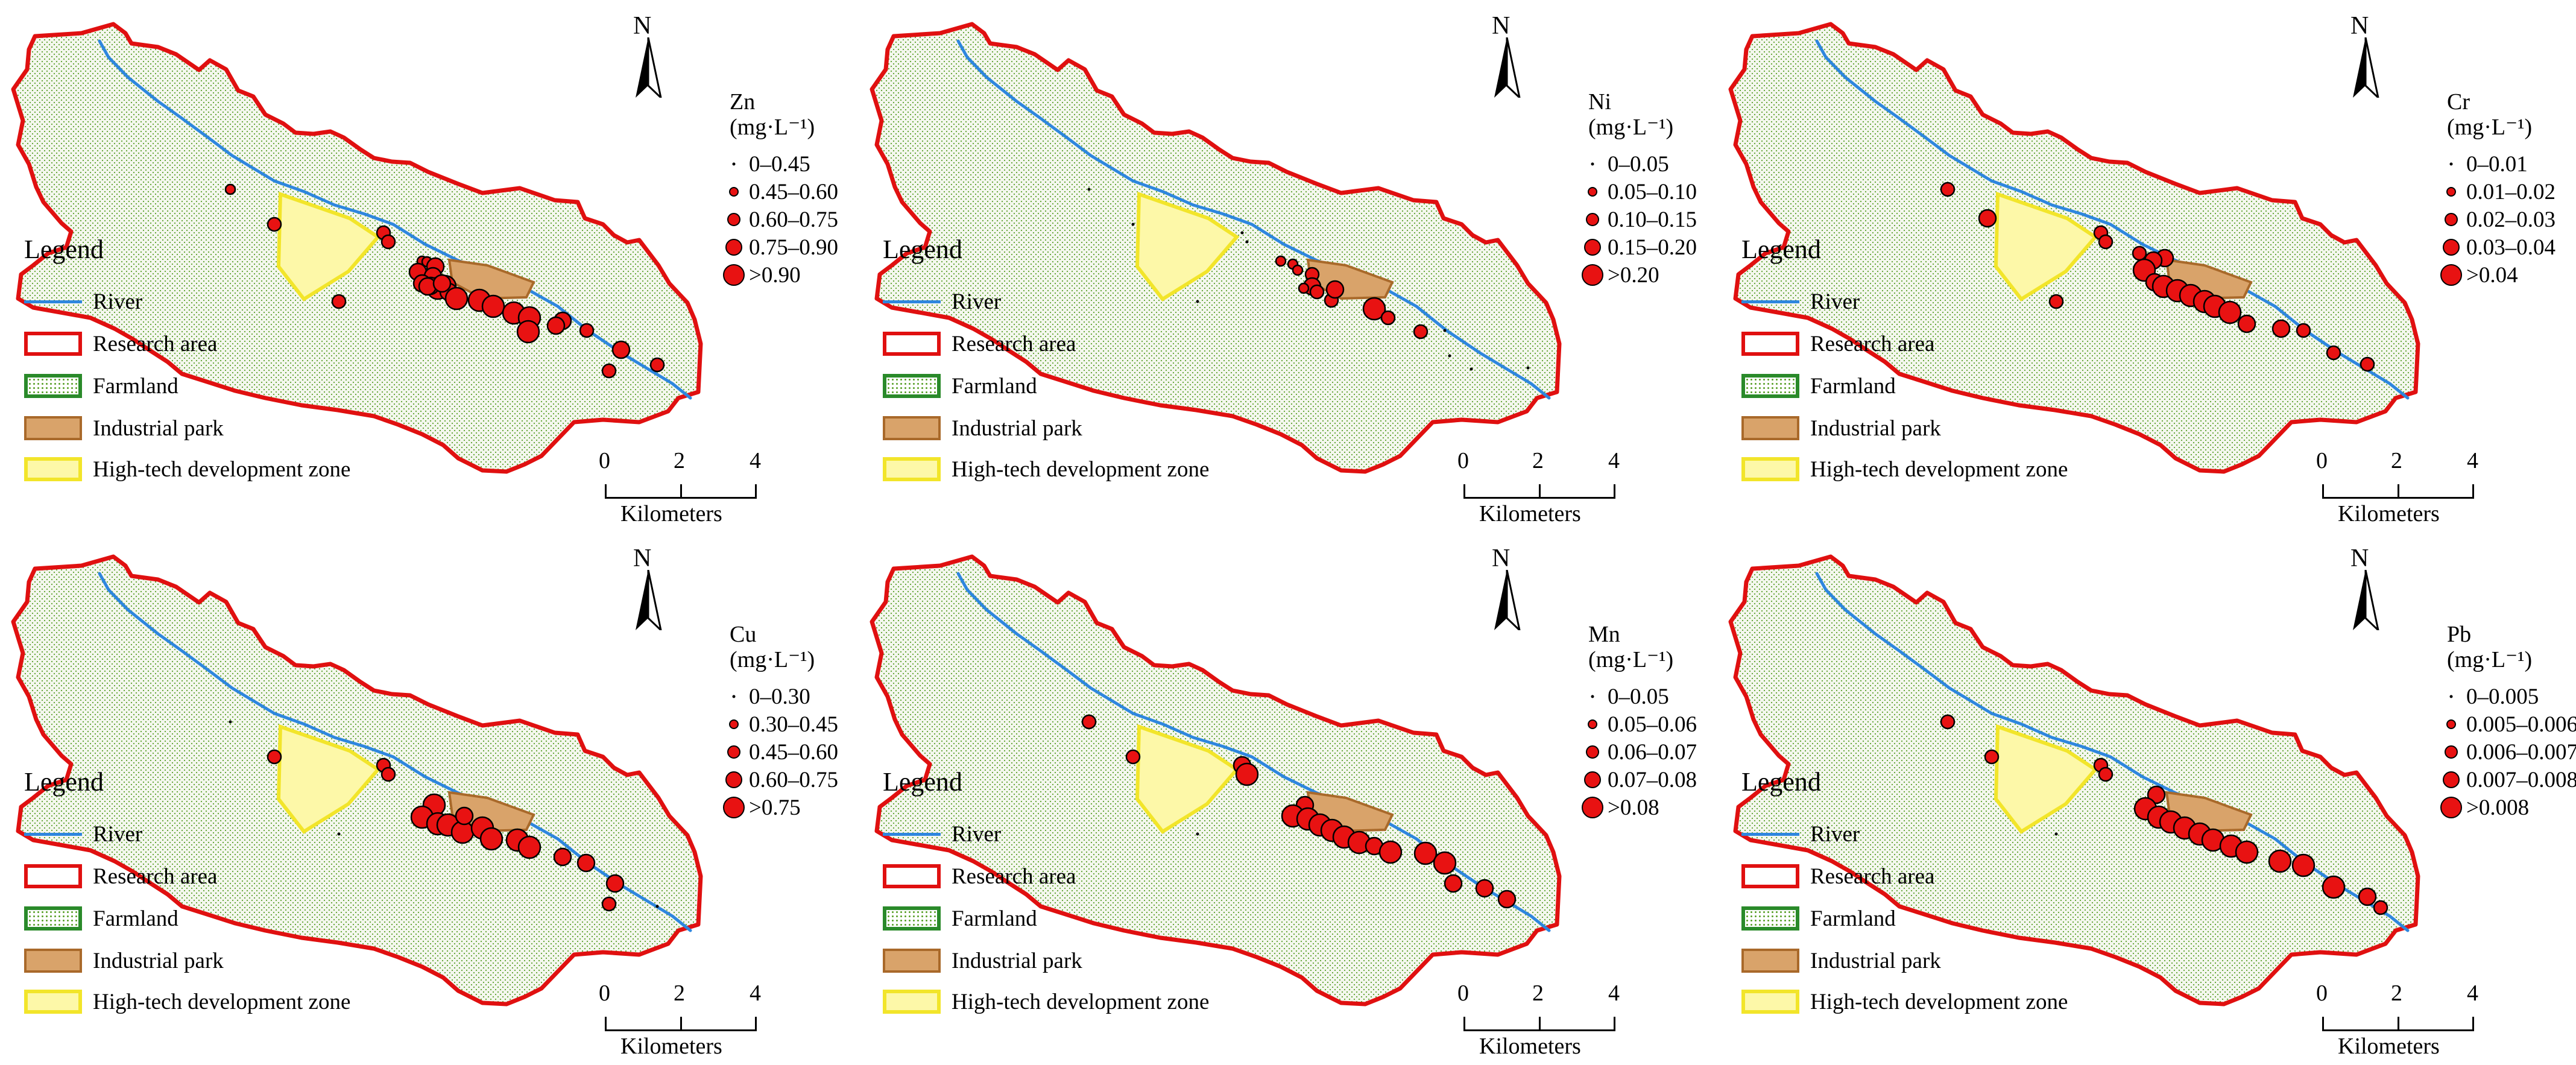 This screenshot has height=1065, width=2576. What do you see at coordinates (1638, 696) in the screenshot?
I see `class-range-label: 0–0.05` at bounding box center [1638, 696].